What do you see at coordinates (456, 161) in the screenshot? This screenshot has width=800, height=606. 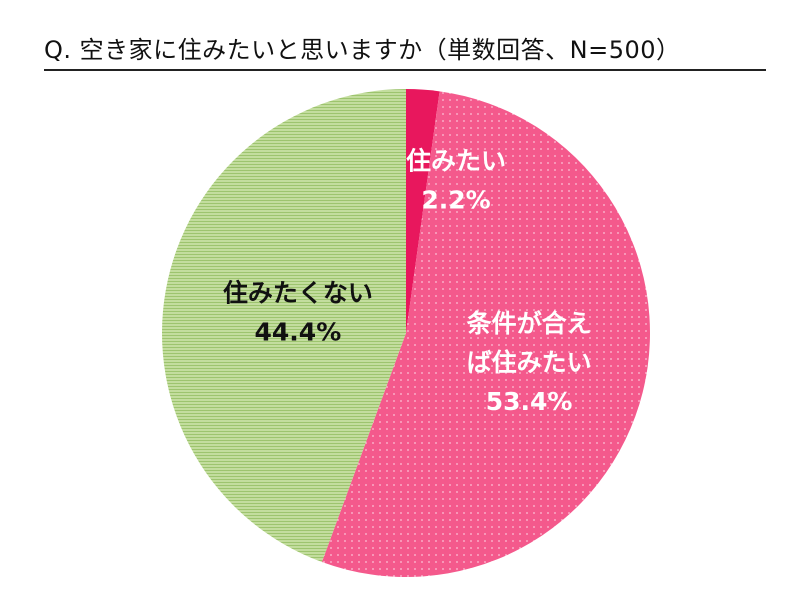 I see `slice-label-0: 住みたい` at bounding box center [456, 161].